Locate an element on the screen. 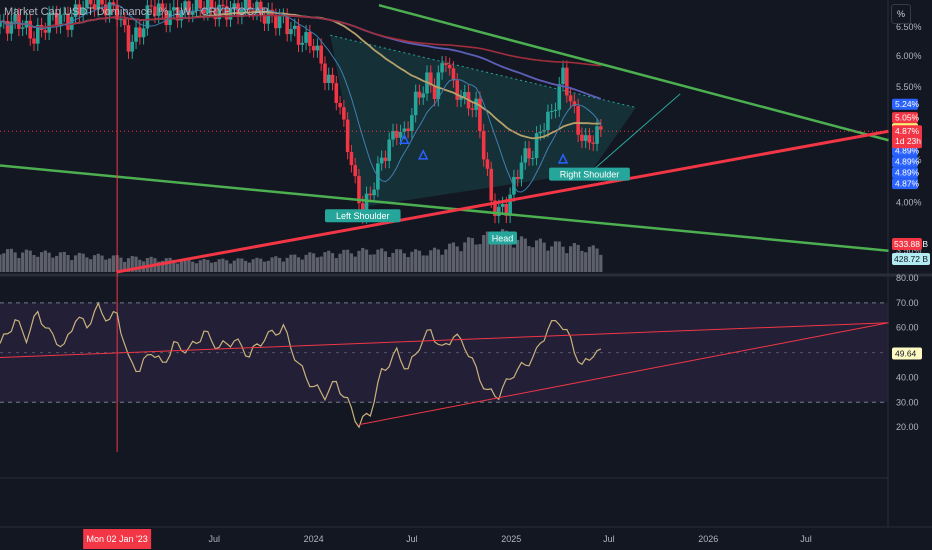  green-trendline is located at coordinates (633, 72).